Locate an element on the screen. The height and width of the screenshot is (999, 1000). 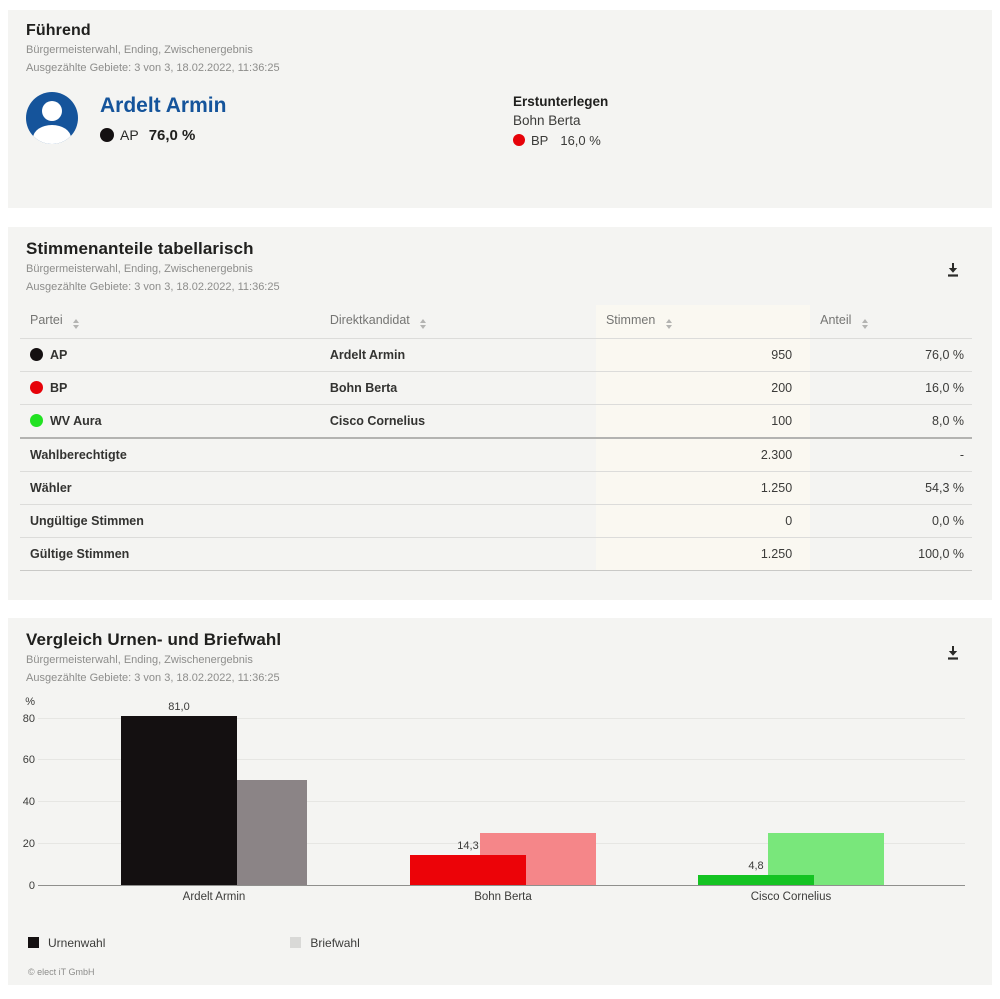
summary-row: Ungültige Stimmen 0 0,0 % is located at coordinates (496, 520).